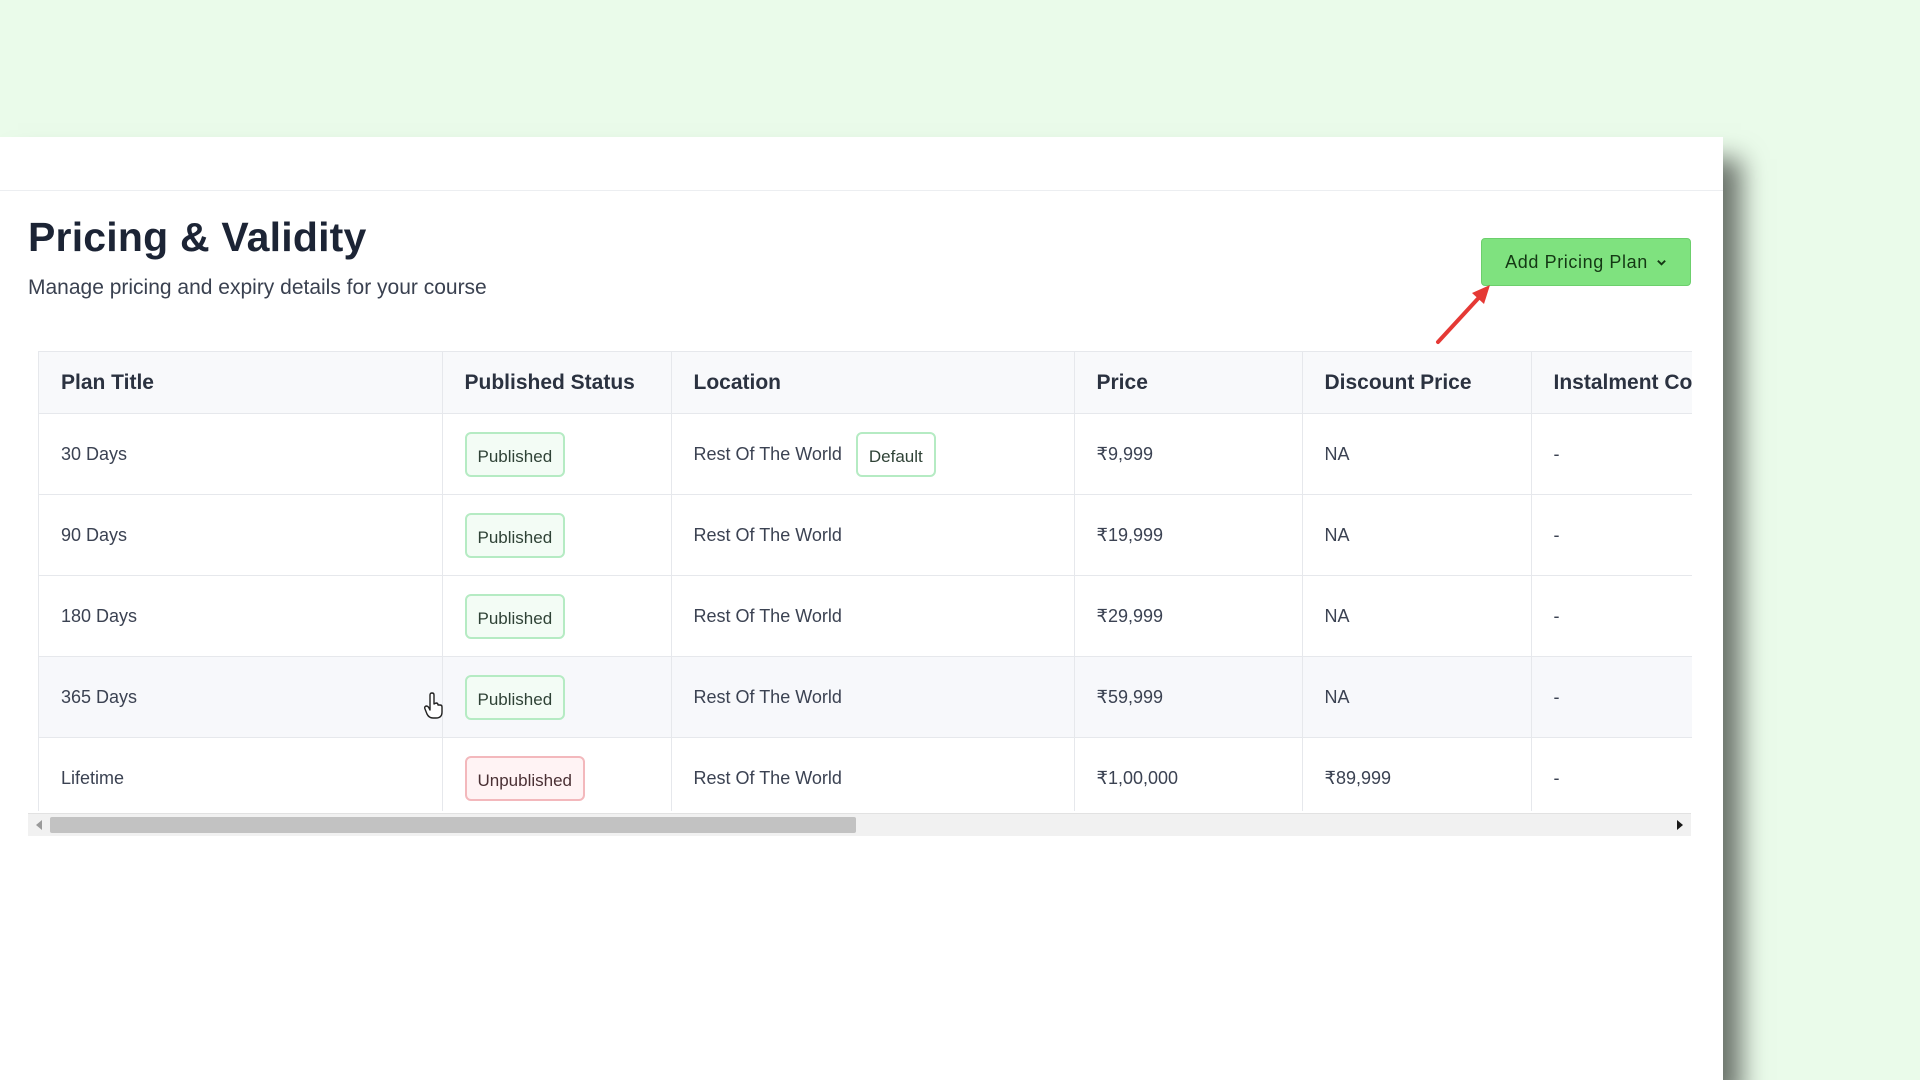  Describe the element at coordinates (1188, 382) in the screenshot. I see `column-header-price: Price` at that location.